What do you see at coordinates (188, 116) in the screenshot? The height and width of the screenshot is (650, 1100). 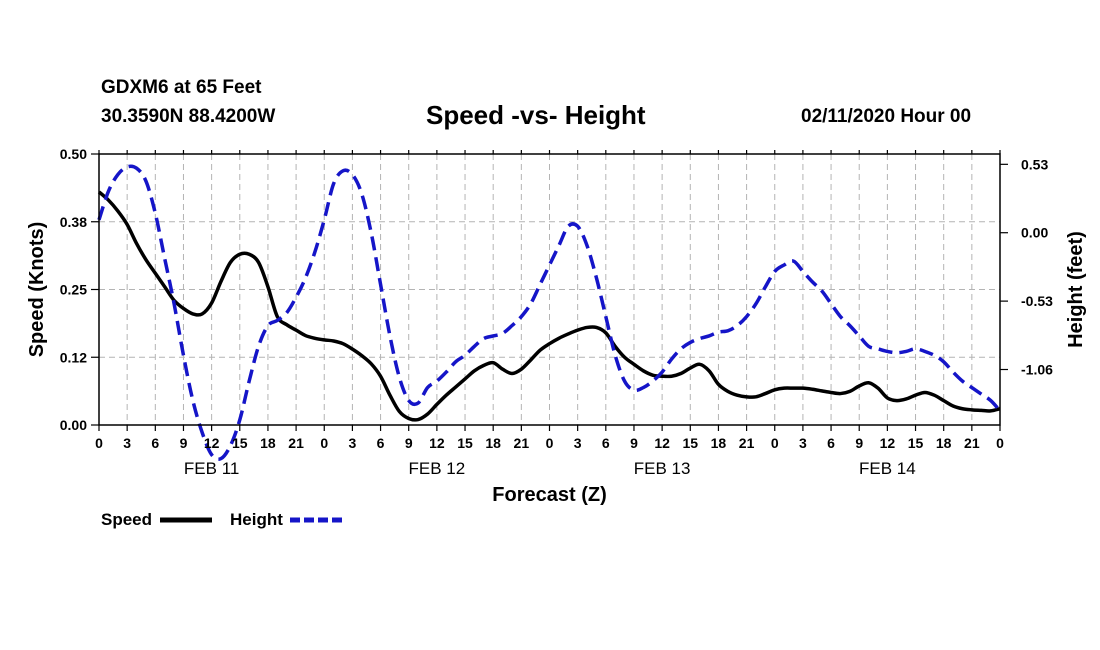 I see `coordinates-label: 30.3590N 88.4200W` at bounding box center [188, 116].